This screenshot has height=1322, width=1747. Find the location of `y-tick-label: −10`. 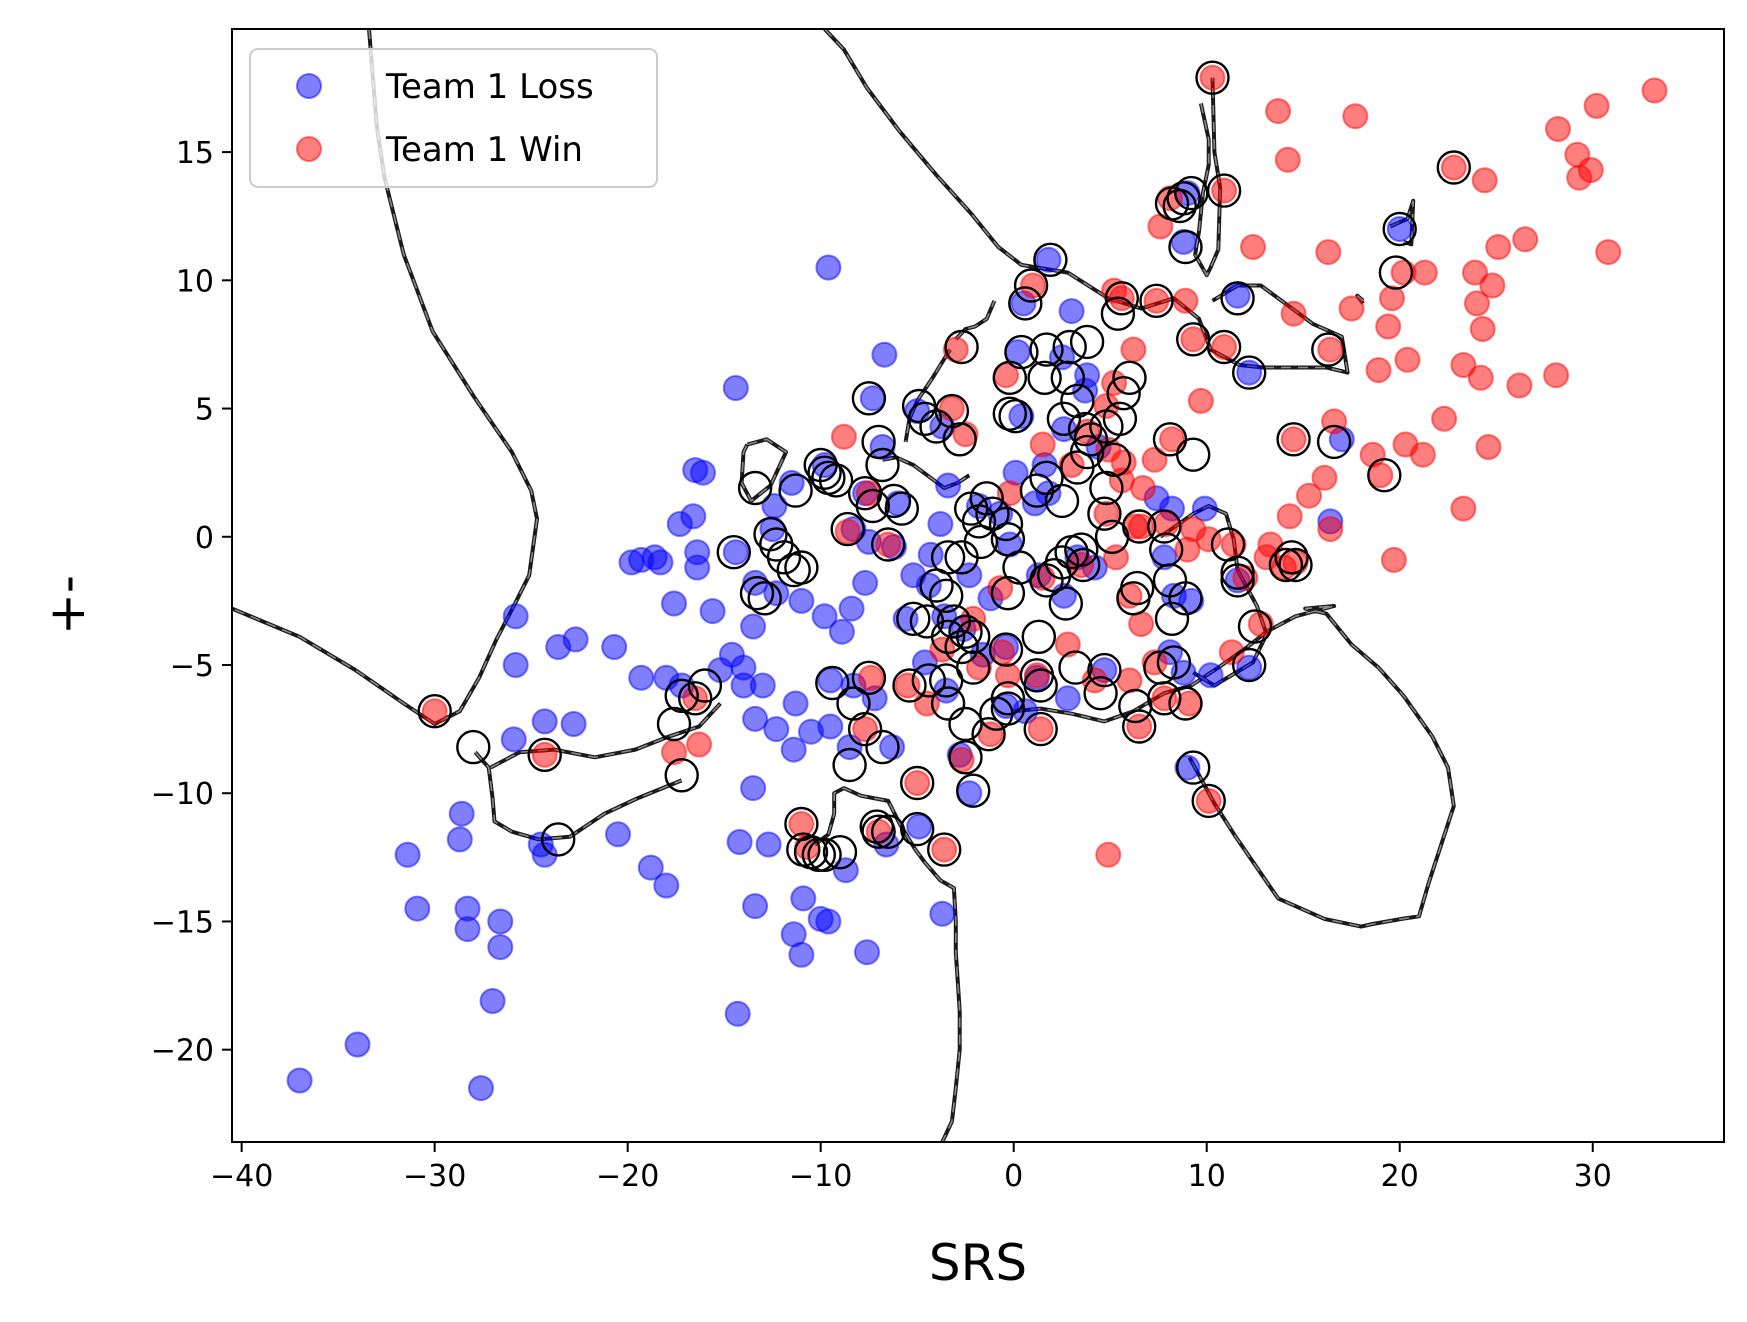

y-tick-label: −10 is located at coordinates (182, 794).